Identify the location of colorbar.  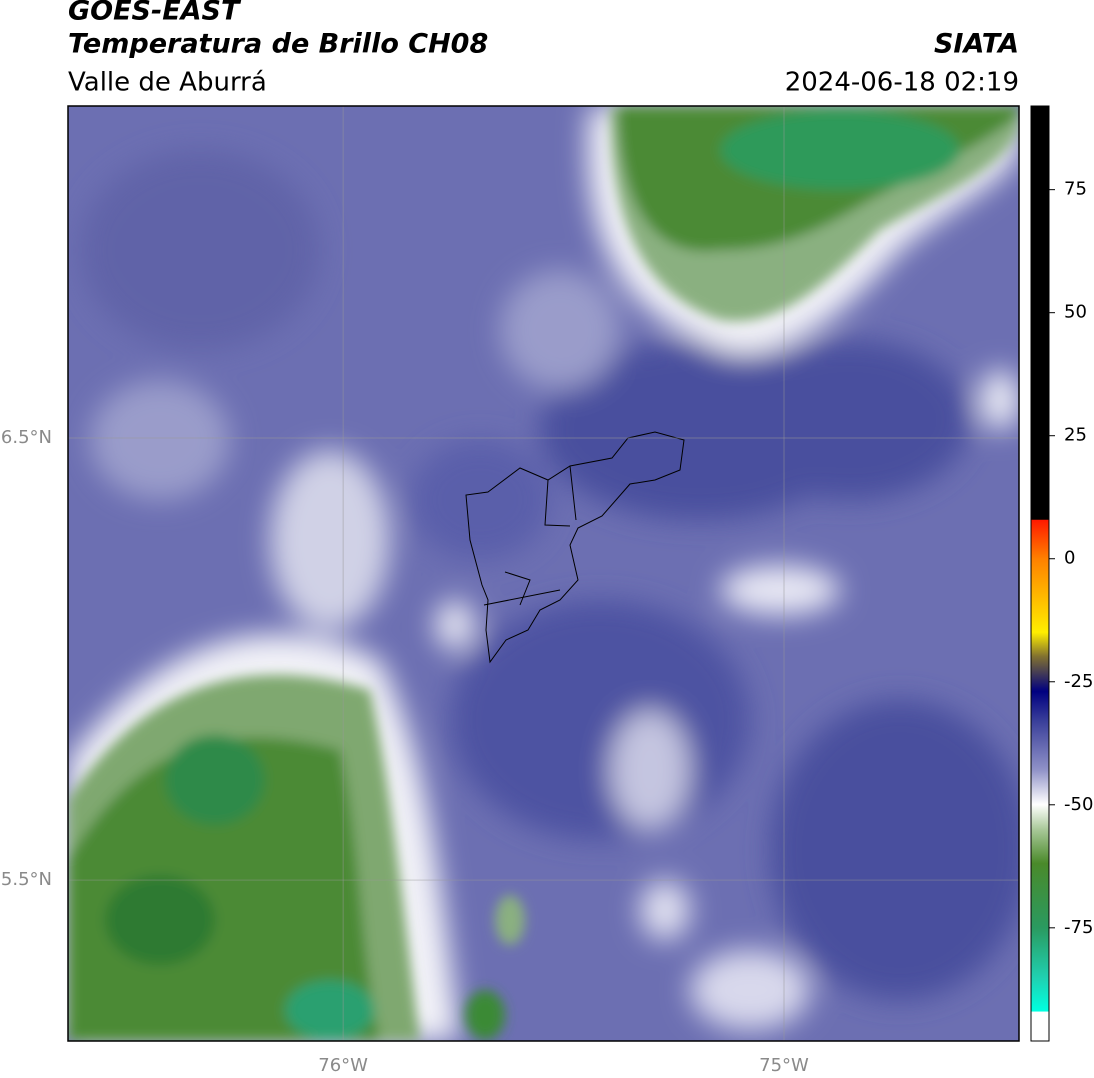
(1040, 573).